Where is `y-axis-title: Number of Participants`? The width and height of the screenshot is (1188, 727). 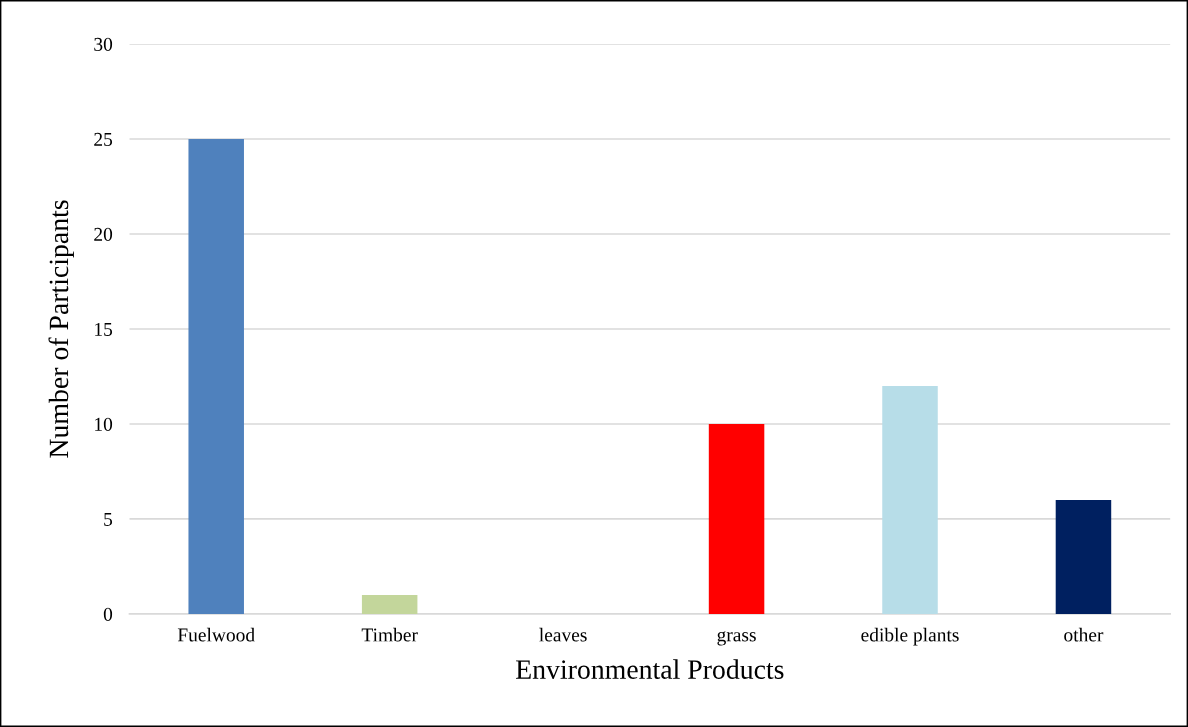 y-axis-title: Number of Participants is located at coordinates (61, 329).